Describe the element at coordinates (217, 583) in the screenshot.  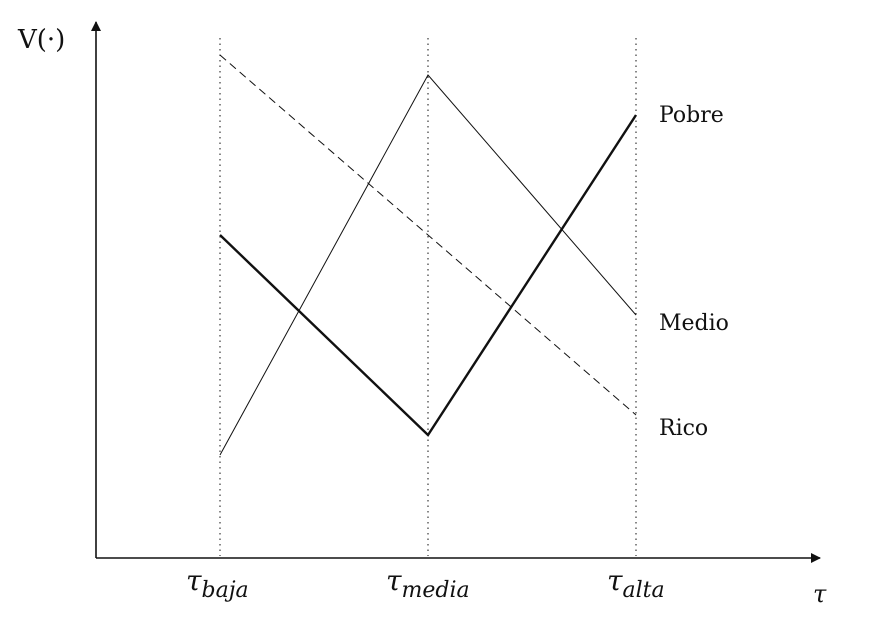
I see `tick-label-baja: τbaja` at that location.